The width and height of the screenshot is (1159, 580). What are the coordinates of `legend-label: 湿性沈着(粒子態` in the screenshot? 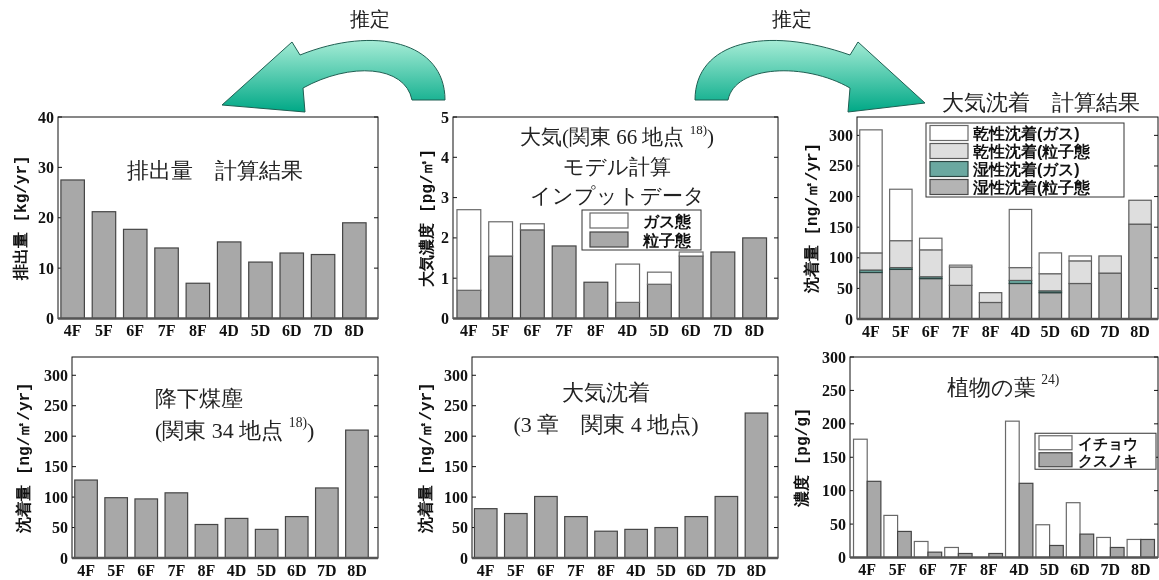 It's located at (1032, 186).